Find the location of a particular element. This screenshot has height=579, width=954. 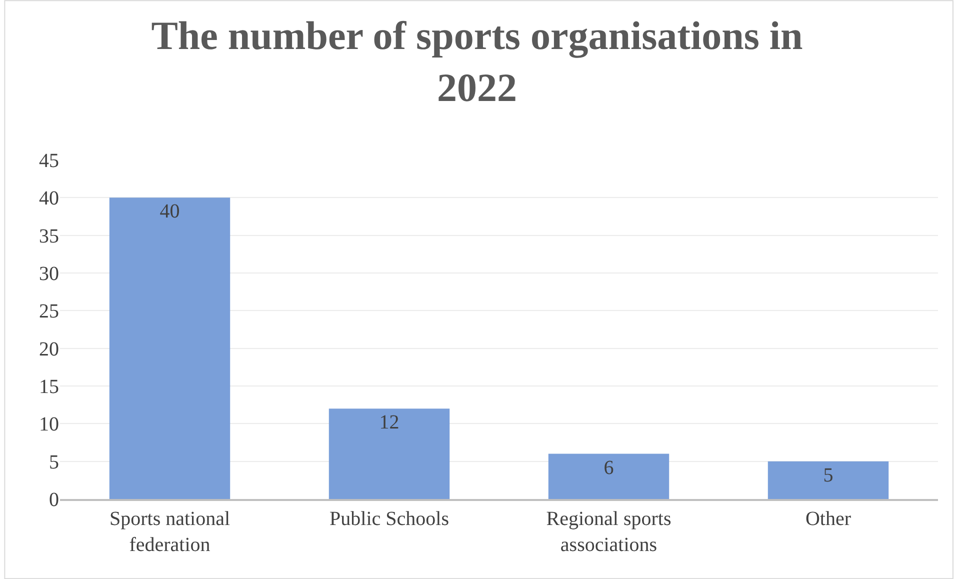

y-tick-label: 0 is located at coordinates (54, 500).